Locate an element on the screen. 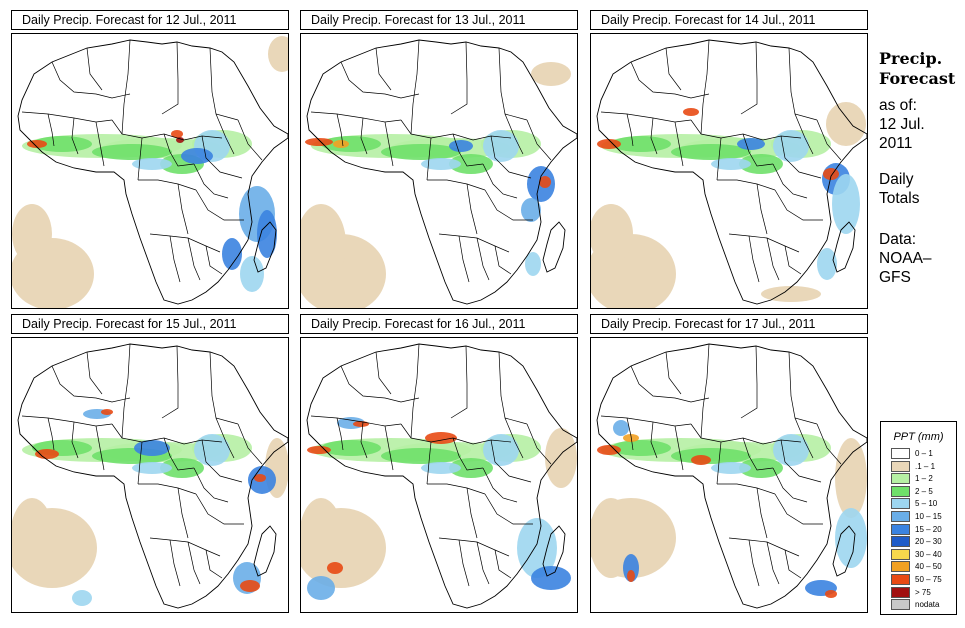 The image size is (965, 628). data-source-name: NOAA– is located at coordinates (905, 258).